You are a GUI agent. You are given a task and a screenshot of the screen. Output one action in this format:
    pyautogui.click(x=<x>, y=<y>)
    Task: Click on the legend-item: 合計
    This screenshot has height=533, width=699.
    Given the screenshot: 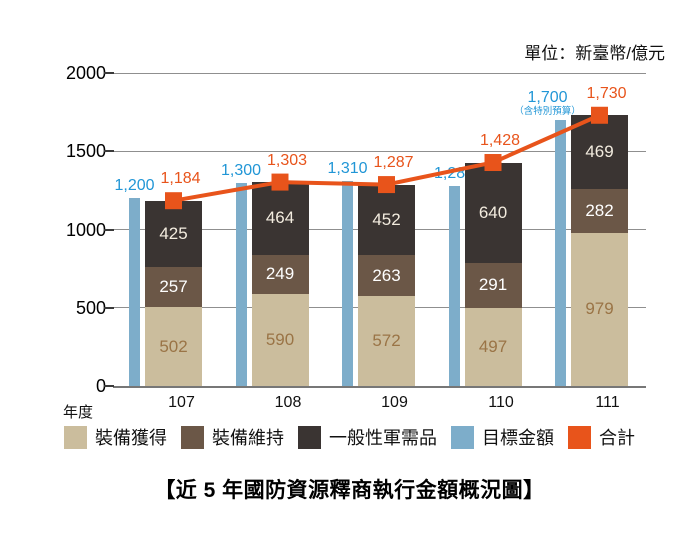 What is the action you would take?
    pyautogui.click(x=601, y=437)
    